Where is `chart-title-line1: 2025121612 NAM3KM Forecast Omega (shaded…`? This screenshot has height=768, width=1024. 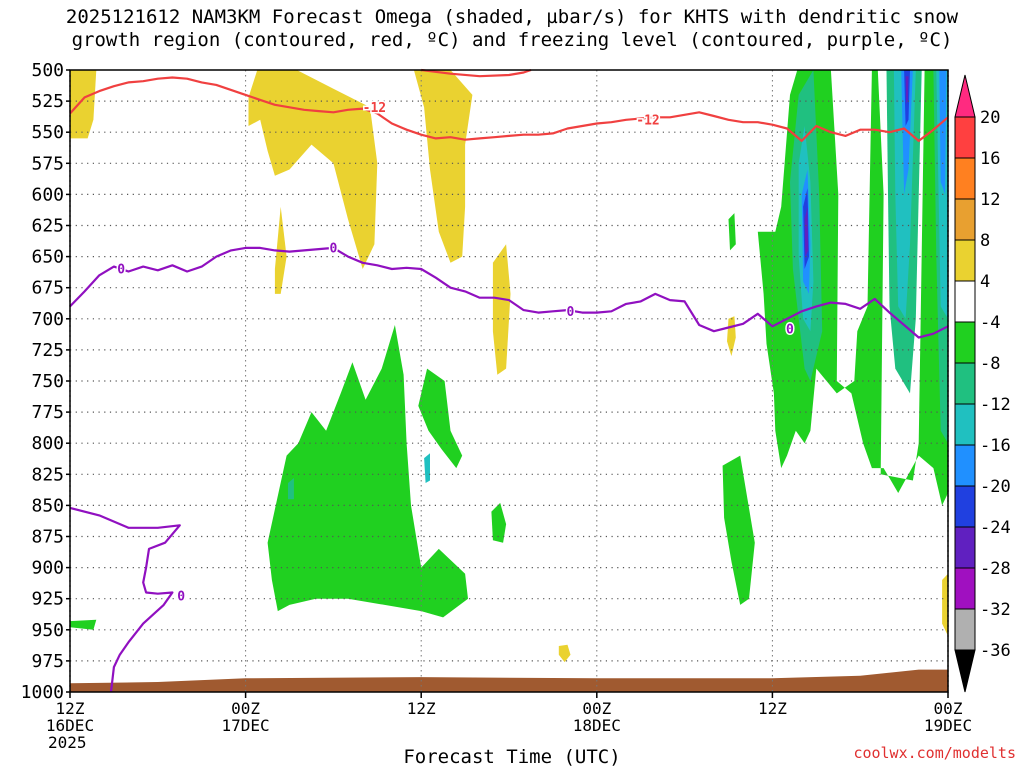 chart-title-line1: 2025121612 NAM3KM Forecast Omega (shaded… is located at coordinates (512, 17).